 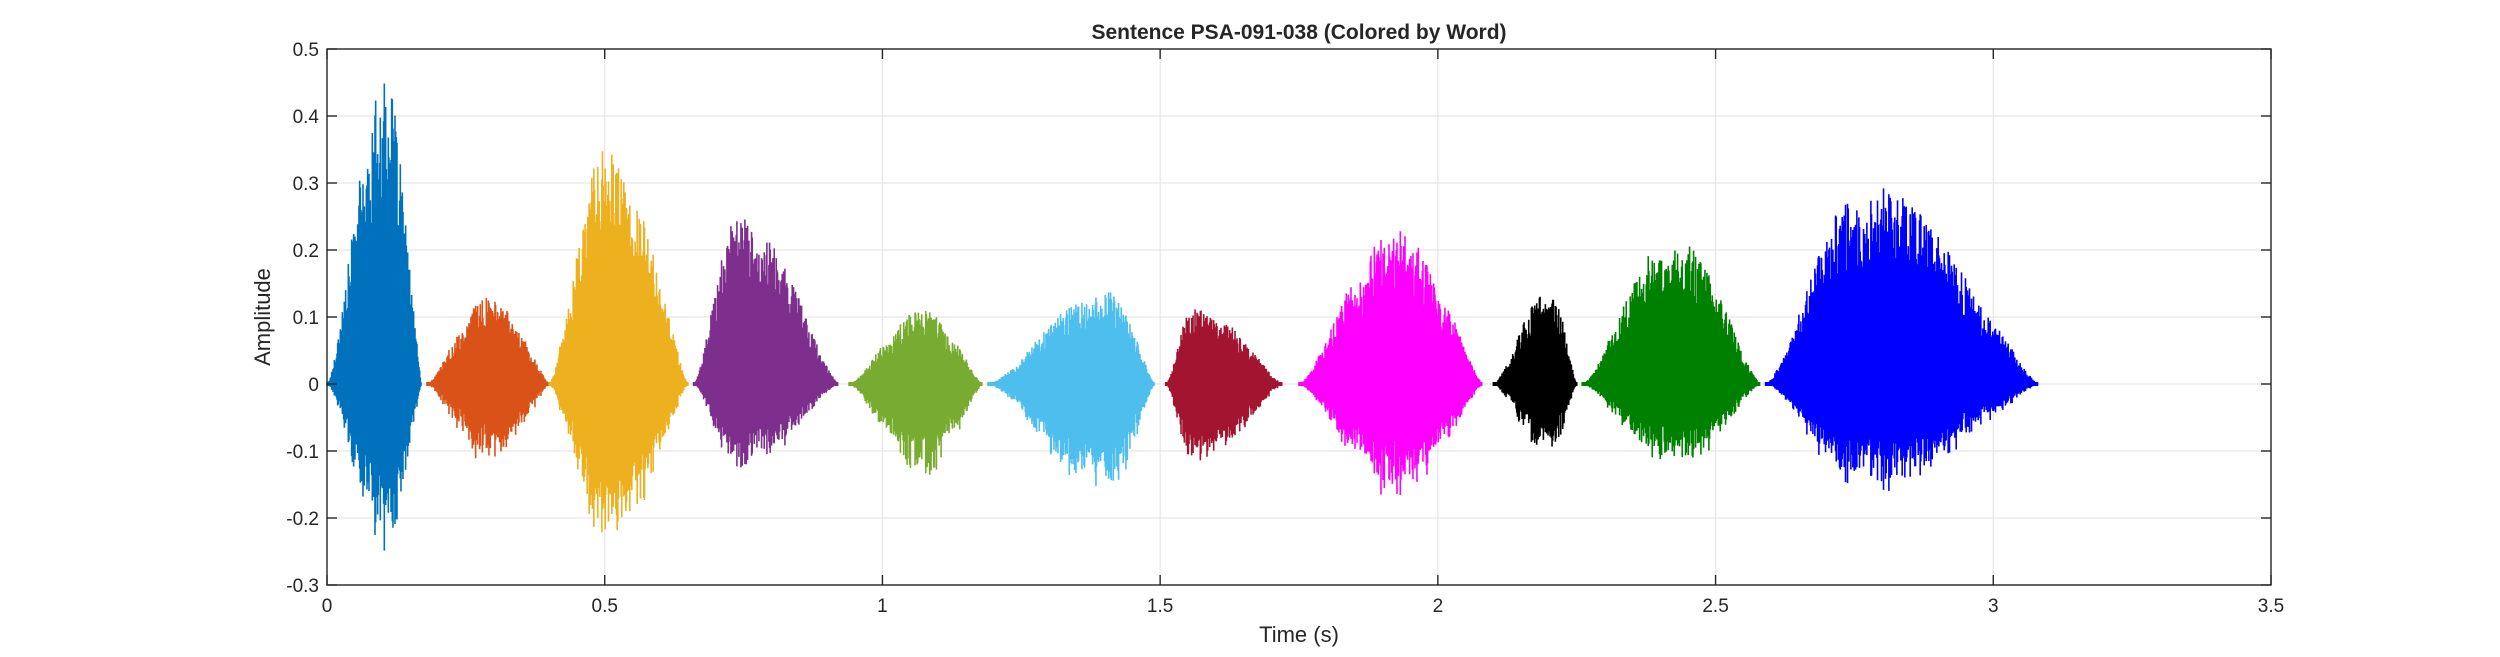 What do you see at coordinates (1715, 606) in the screenshot?
I see `x-tick-label: 2.5` at bounding box center [1715, 606].